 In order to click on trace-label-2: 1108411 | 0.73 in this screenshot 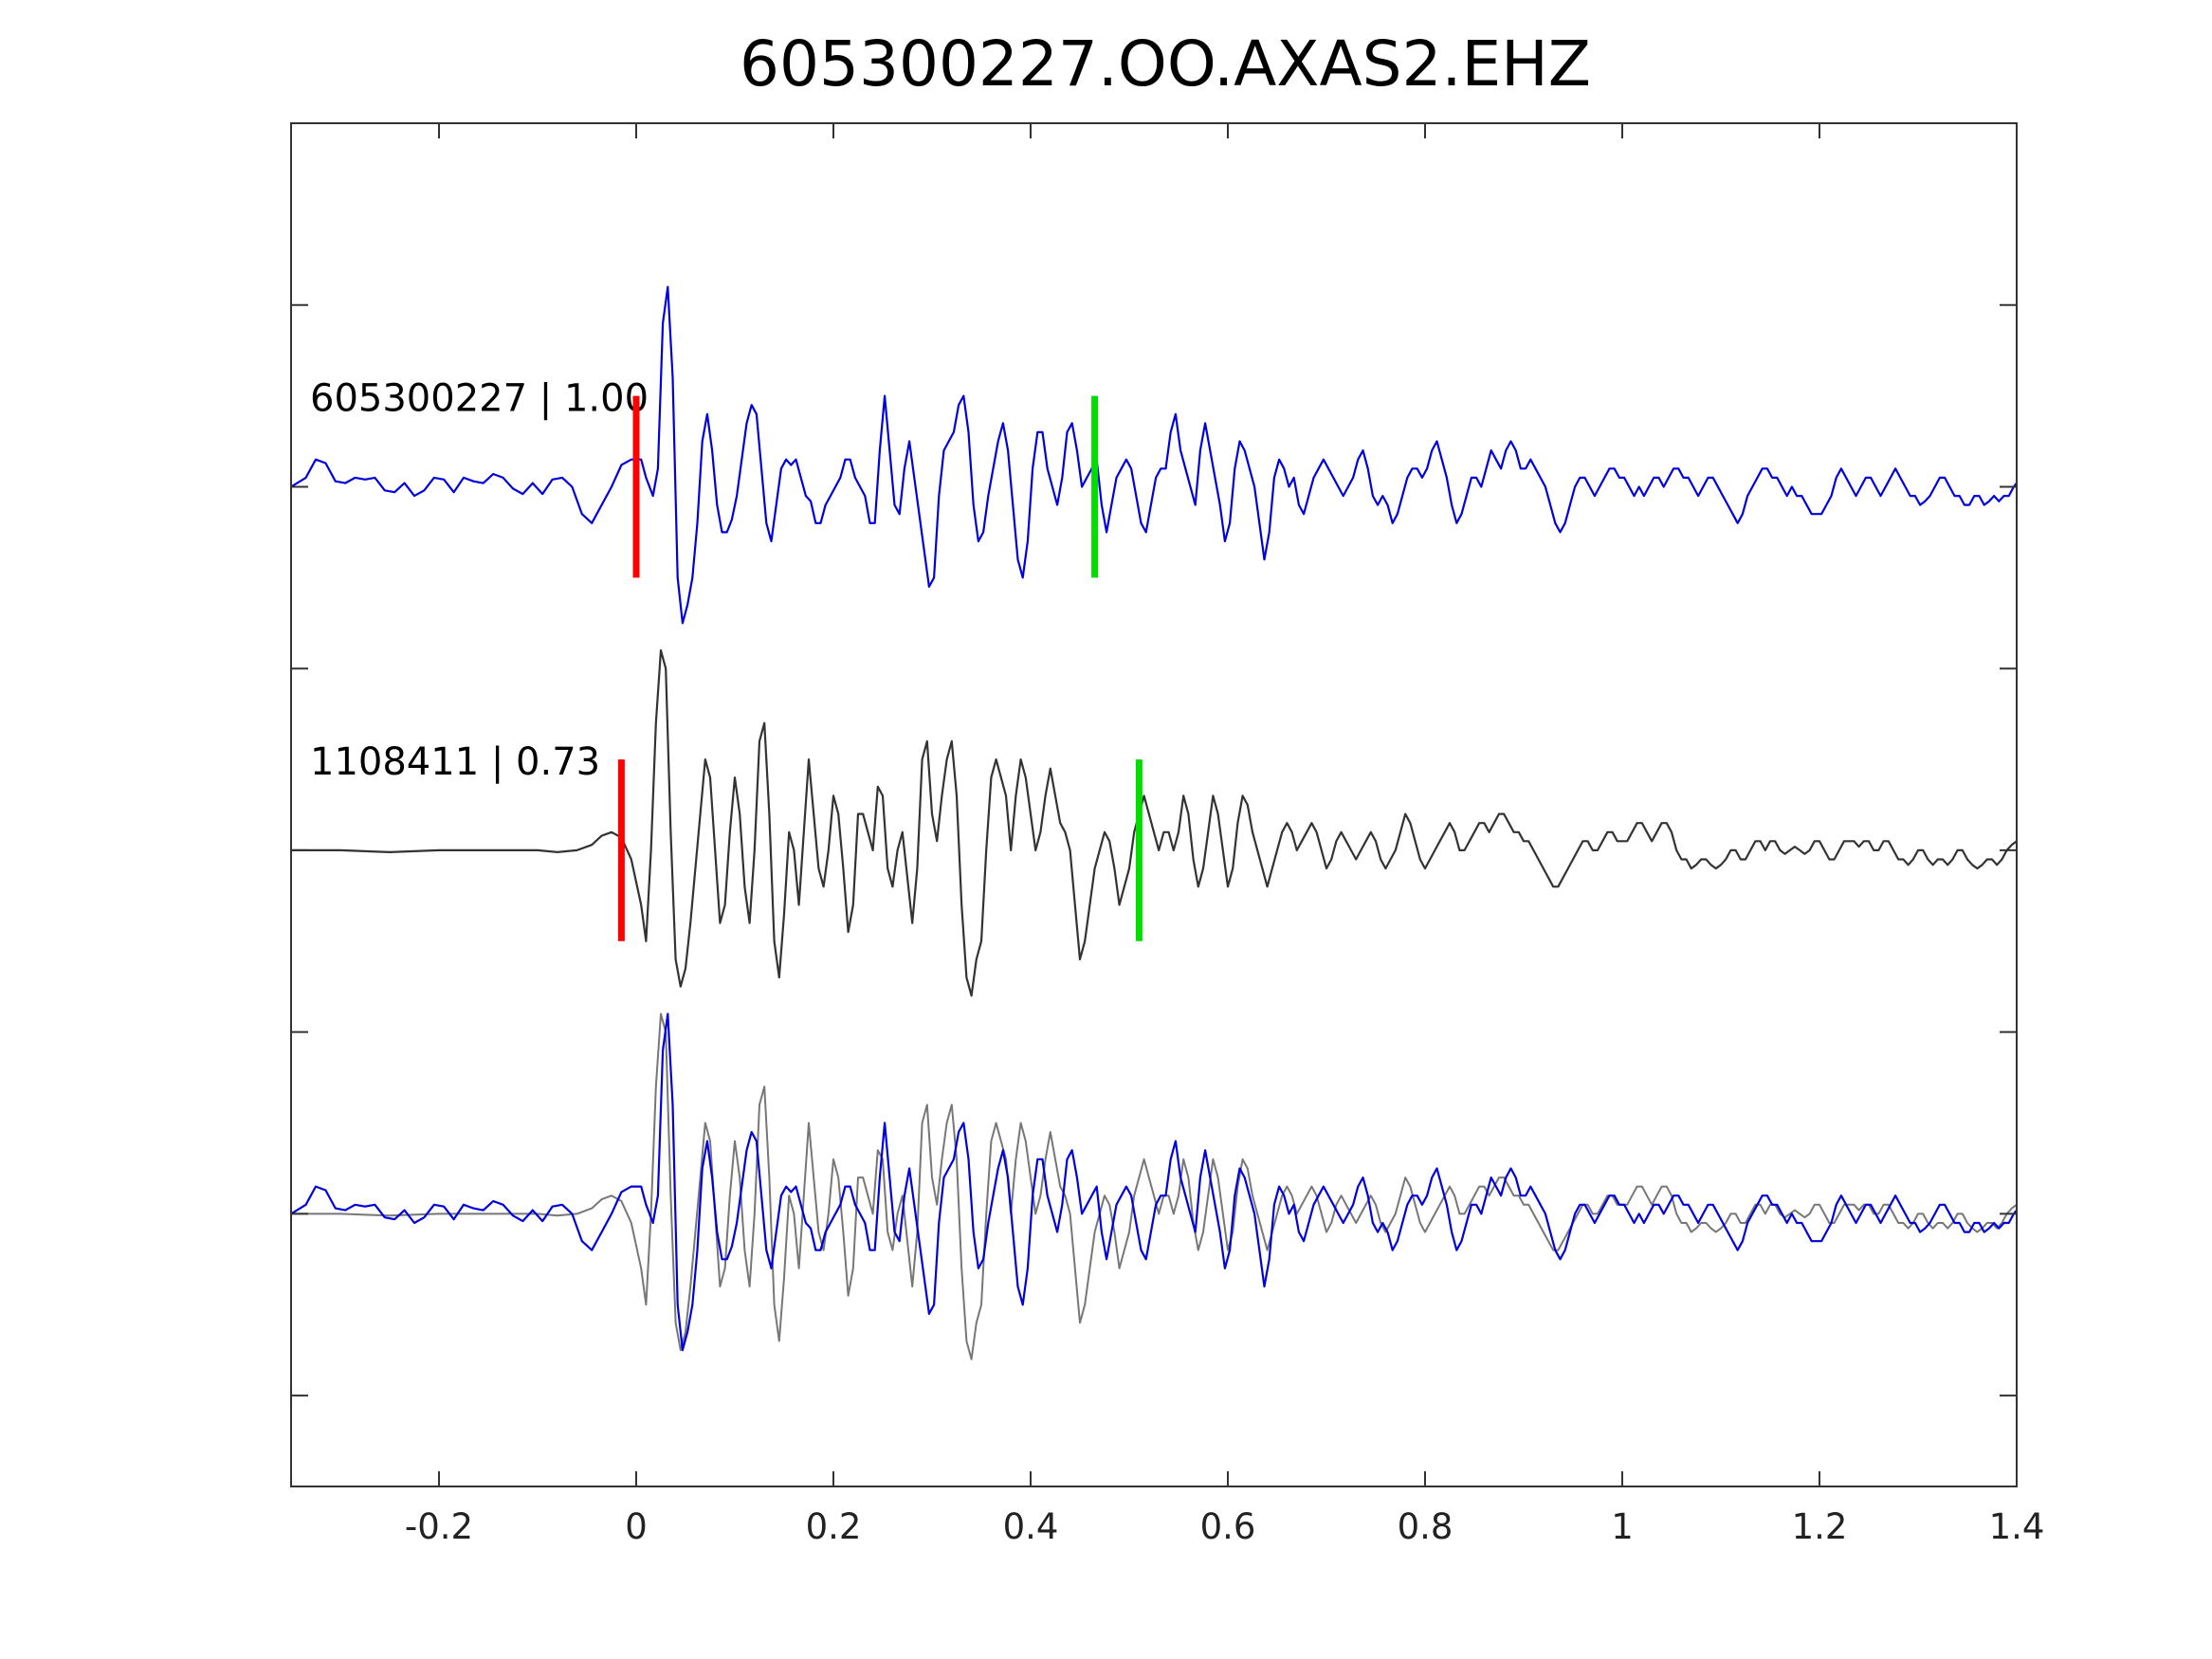, I will do `click(455, 762)`.